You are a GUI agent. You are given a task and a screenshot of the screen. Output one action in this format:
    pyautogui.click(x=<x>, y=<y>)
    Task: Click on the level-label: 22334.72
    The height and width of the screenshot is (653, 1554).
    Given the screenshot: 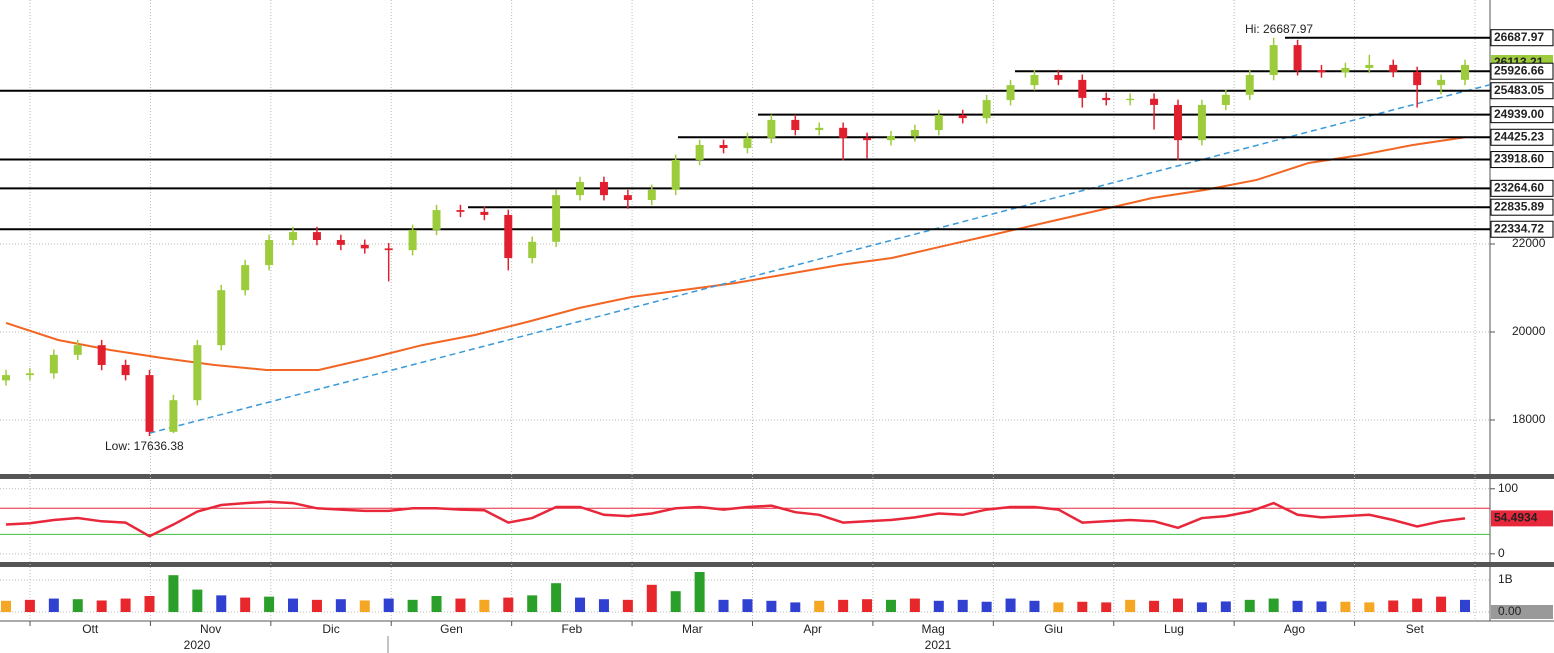 What is the action you would take?
    pyautogui.click(x=1519, y=228)
    